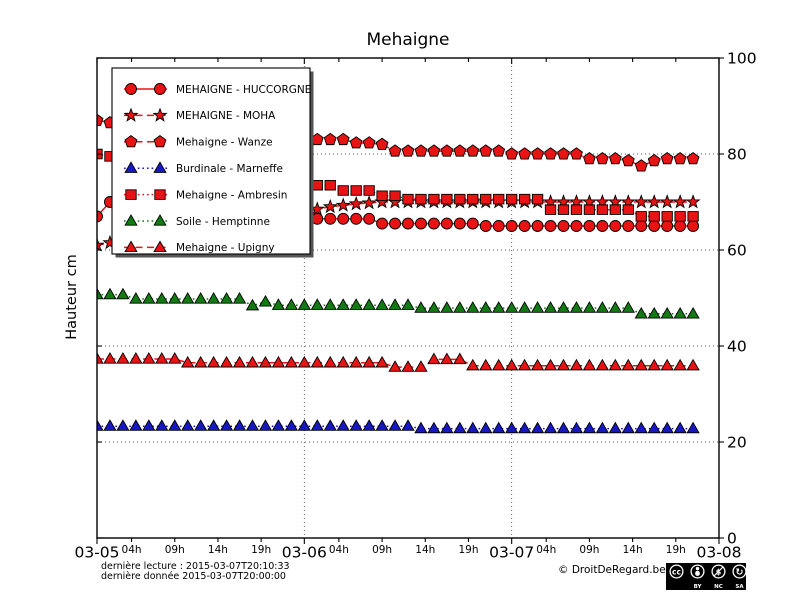 This screenshot has width=800, height=600. What do you see at coordinates (718, 587) in the screenshot?
I see `cc-nc-label: NC` at bounding box center [718, 587].